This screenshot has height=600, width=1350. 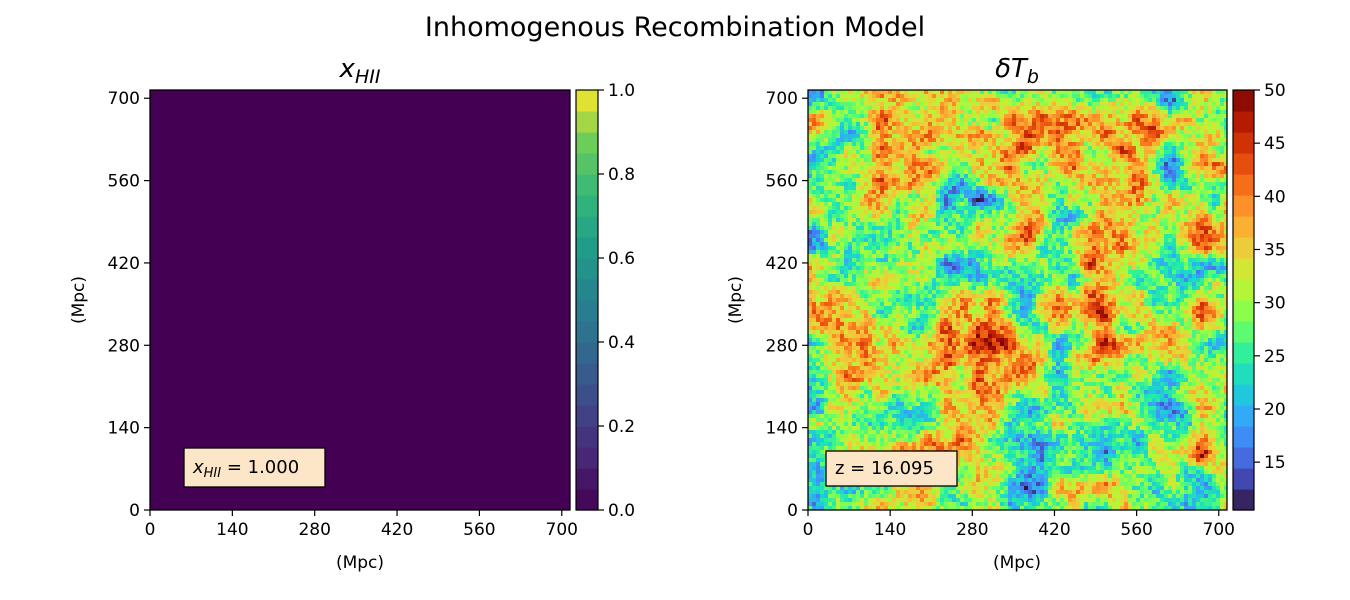 I want to click on panel-title-dtb: δTb, so click(x=1017, y=71).